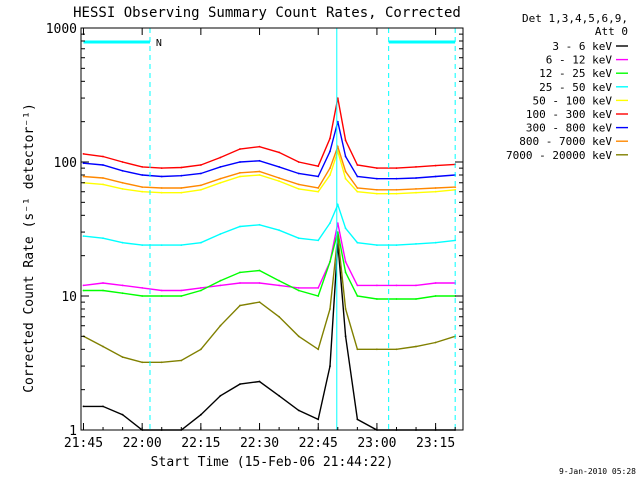 This screenshot has height=480, width=640. What do you see at coordinates (83, 443) in the screenshot?
I see `x-tick-label-0: 21:45` at bounding box center [83, 443].